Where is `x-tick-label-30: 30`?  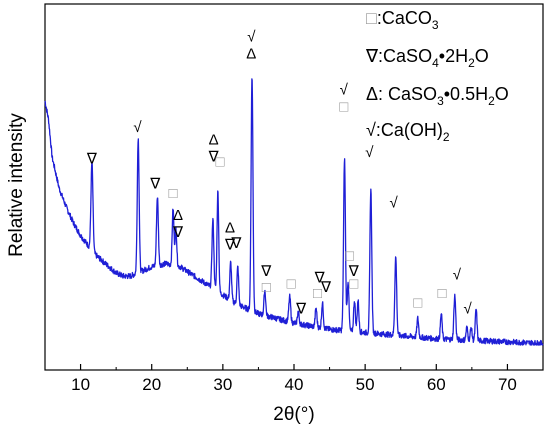
x-tick-label-30: 30 is located at coordinates (222, 384).